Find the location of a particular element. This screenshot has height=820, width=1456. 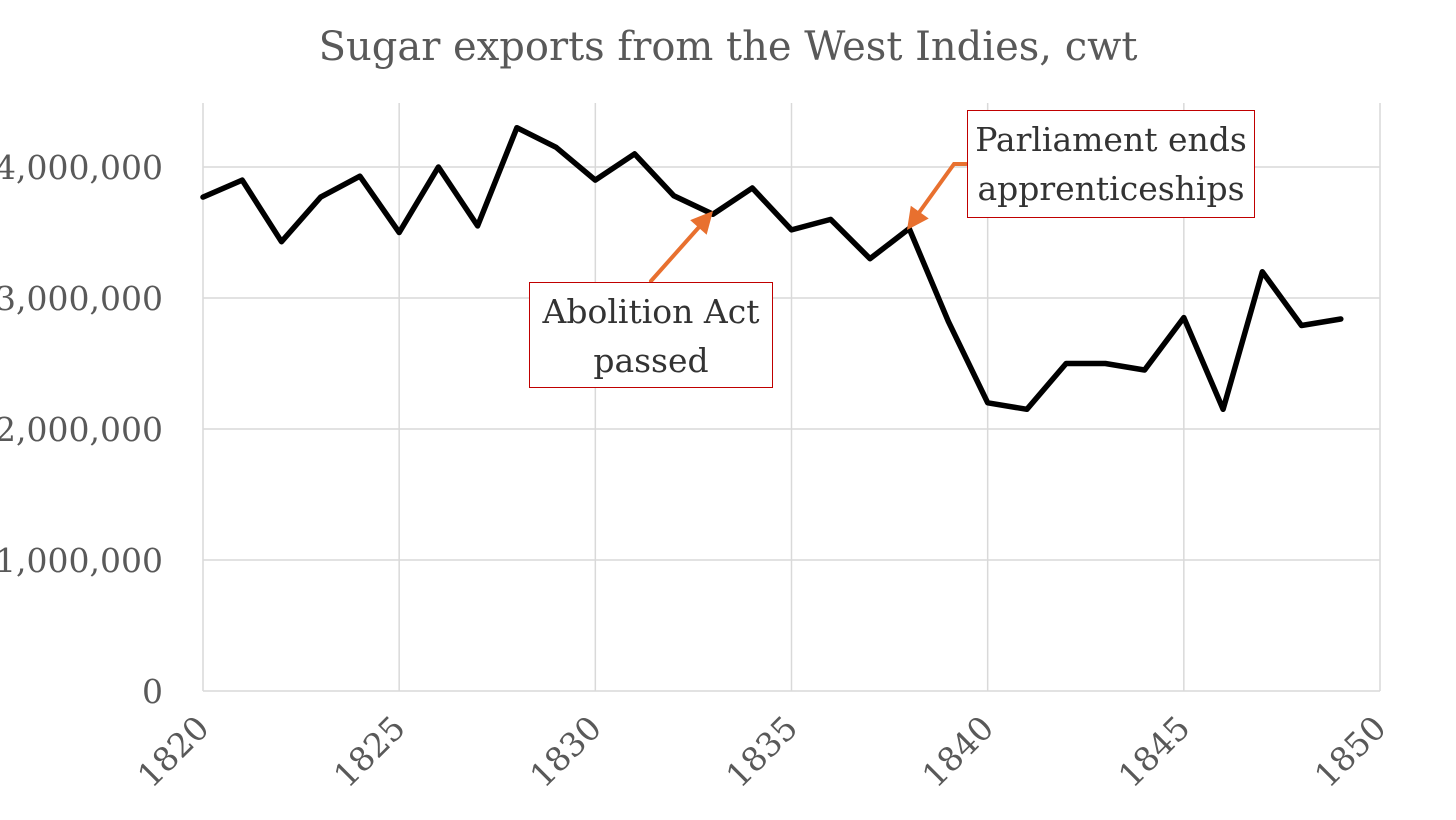

annotation-abolition-act: Abolition Act passed is located at coordinates (651, 335).